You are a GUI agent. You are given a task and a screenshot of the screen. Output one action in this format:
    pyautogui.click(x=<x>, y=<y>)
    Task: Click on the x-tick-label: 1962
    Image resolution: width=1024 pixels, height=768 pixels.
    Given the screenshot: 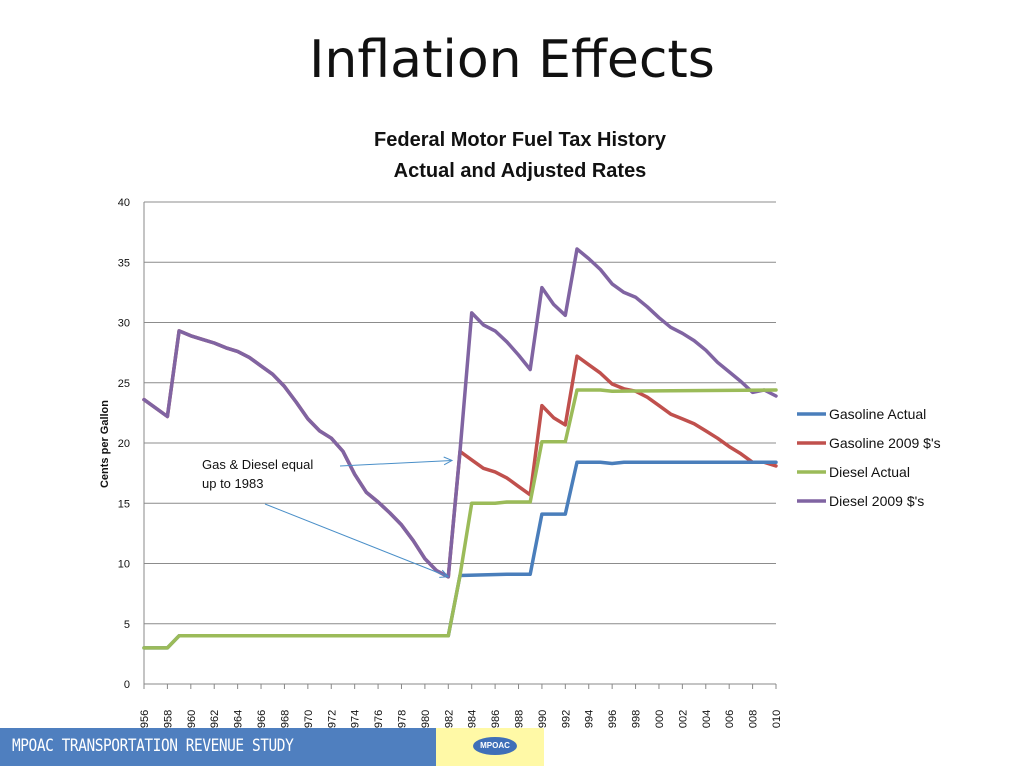 What is the action you would take?
    pyautogui.click(x=215, y=719)
    